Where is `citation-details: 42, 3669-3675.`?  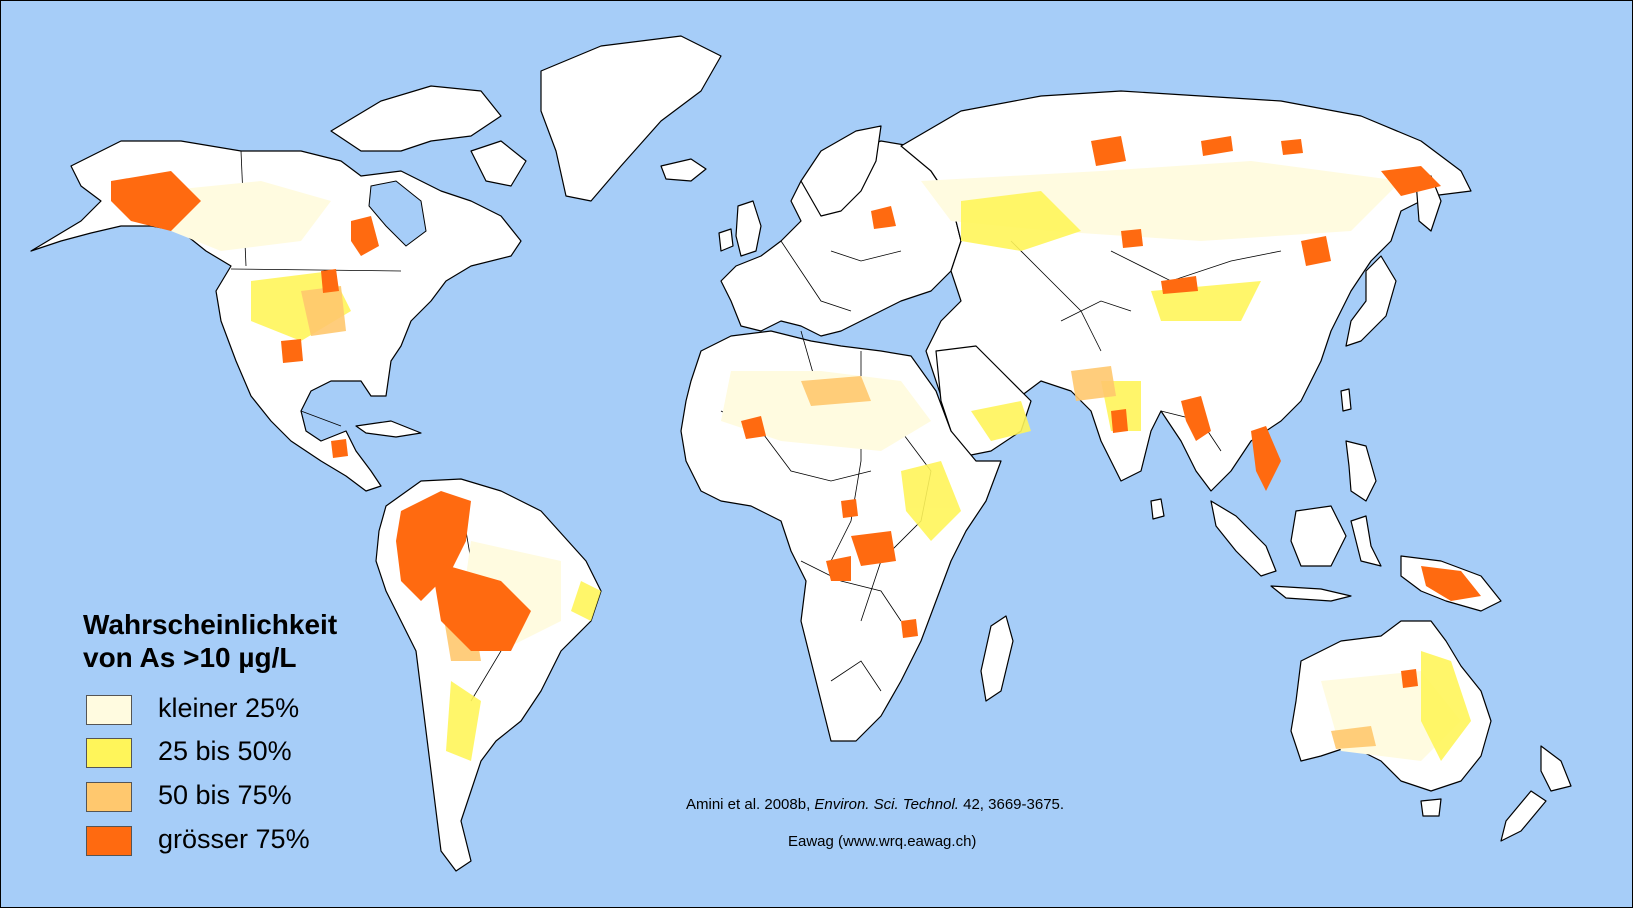 citation-details: 42, 3669-3675. is located at coordinates (1011, 804).